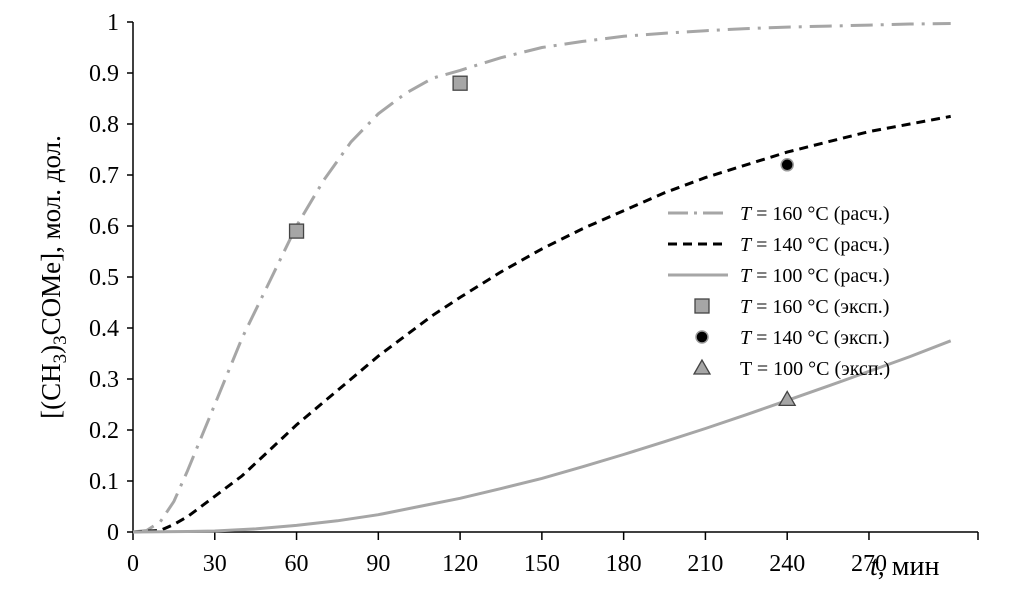  What do you see at coordinates (51, 349) in the screenshot?
I see `y-label-part-2: )` at bounding box center [51, 349].